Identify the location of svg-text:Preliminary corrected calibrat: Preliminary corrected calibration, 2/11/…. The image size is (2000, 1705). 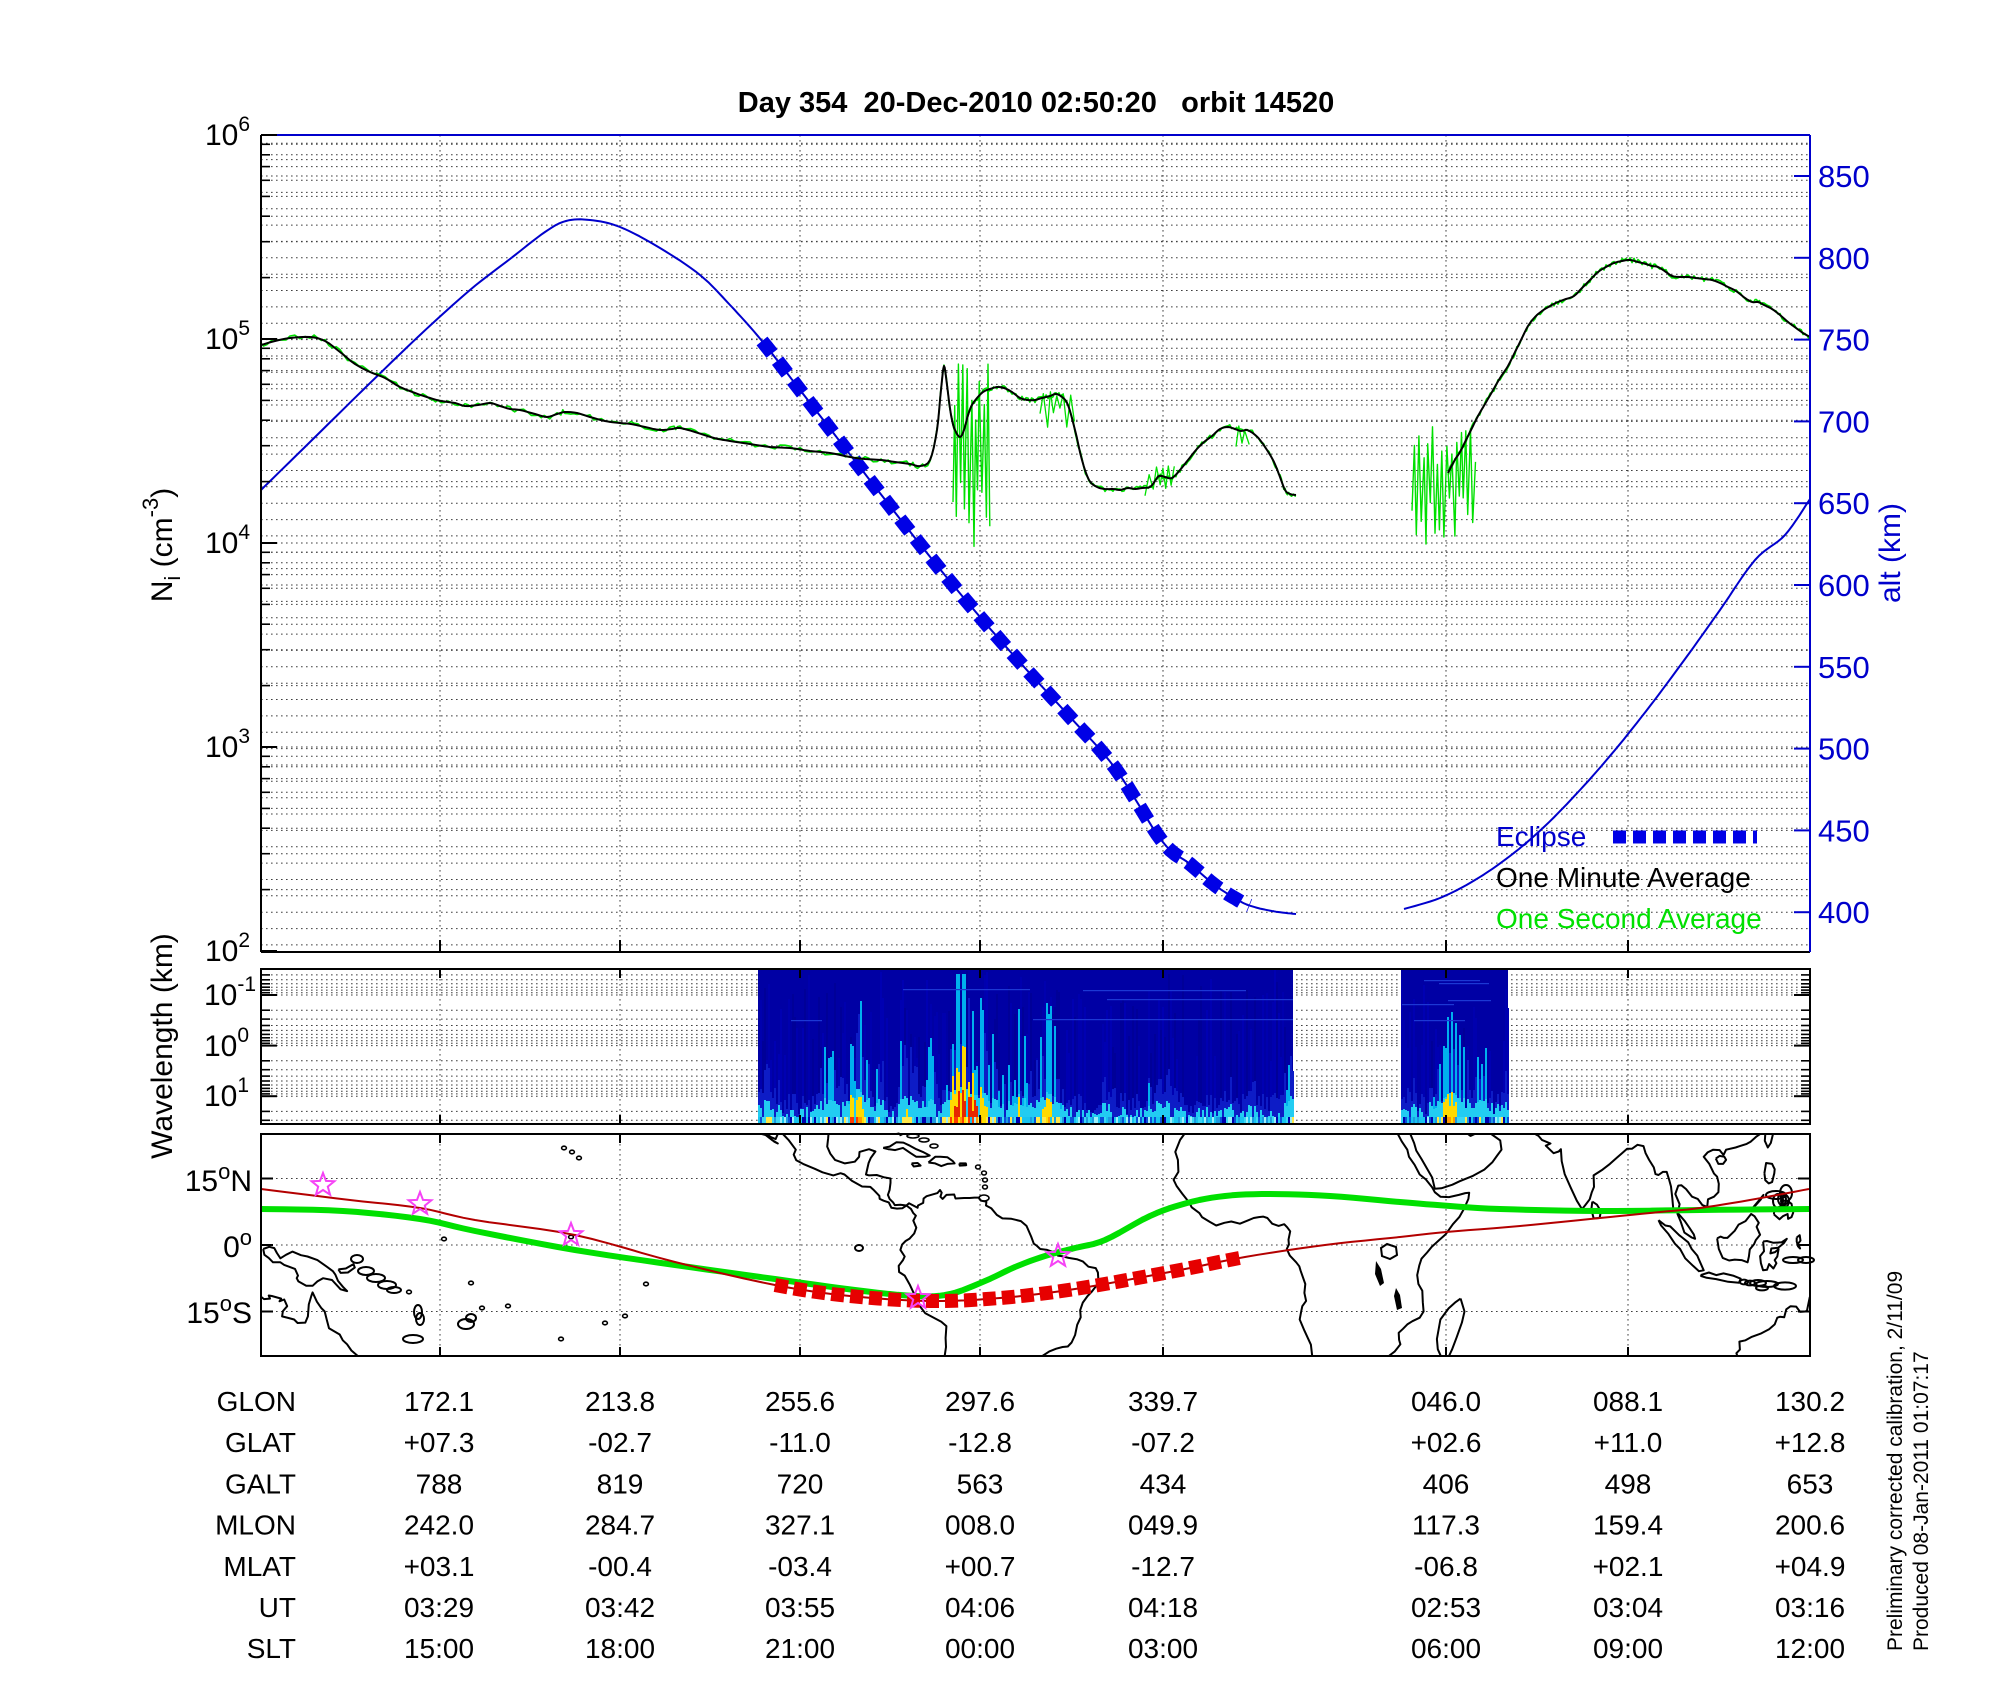
(1895, 1461).